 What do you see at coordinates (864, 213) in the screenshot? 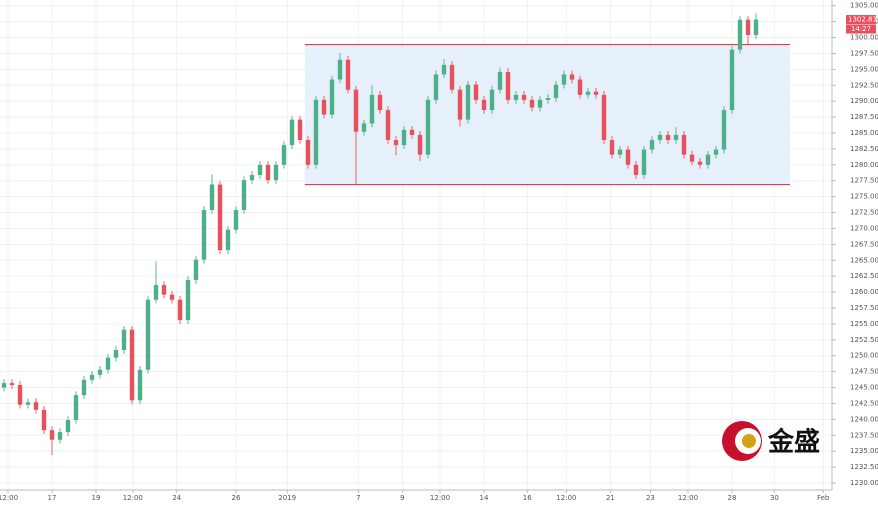
I see `y-tick-label: 1272.50` at bounding box center [864, 213].